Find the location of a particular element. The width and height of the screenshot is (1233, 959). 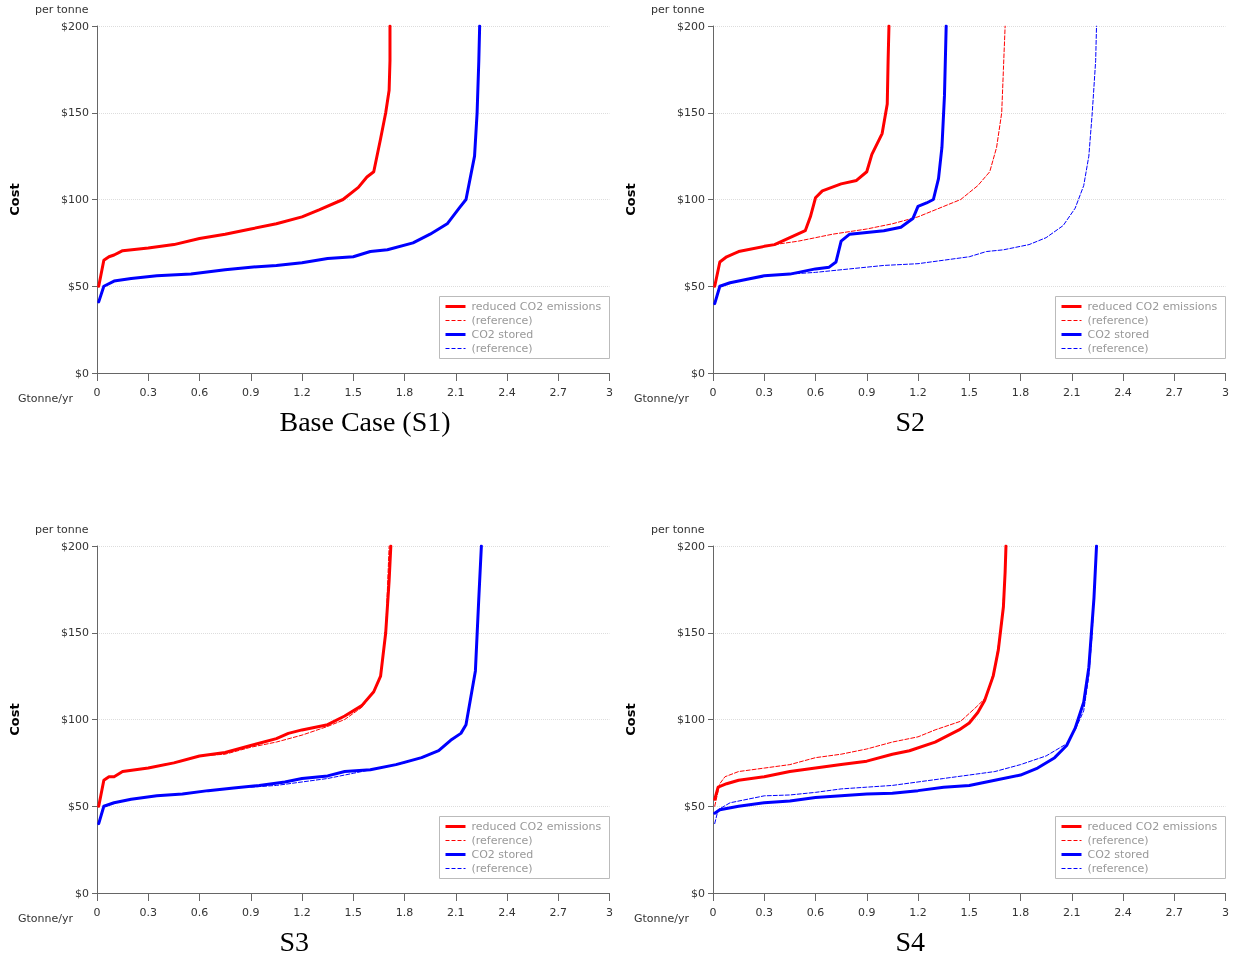

text: S2 is located at coordinates (910, 421).